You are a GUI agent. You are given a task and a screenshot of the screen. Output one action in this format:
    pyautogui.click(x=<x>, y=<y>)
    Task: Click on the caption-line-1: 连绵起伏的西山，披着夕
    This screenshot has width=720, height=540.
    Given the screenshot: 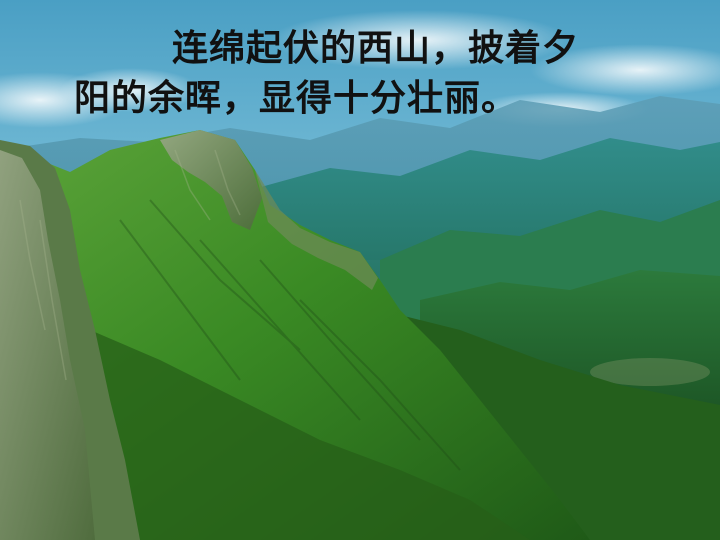 What is the action you would take?
    pyautogui.click(x=376, y=48)
    